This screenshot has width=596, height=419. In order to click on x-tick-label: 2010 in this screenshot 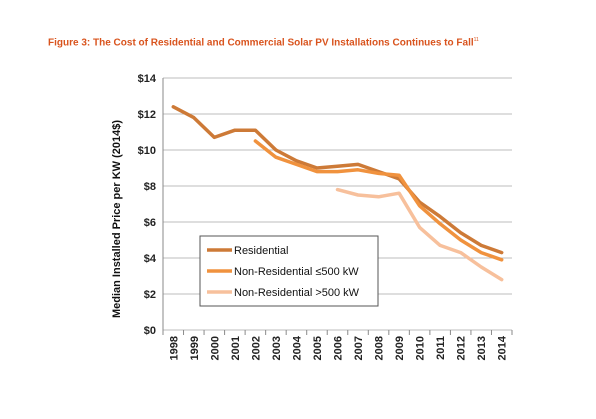, I will do `click(421, 348)`.